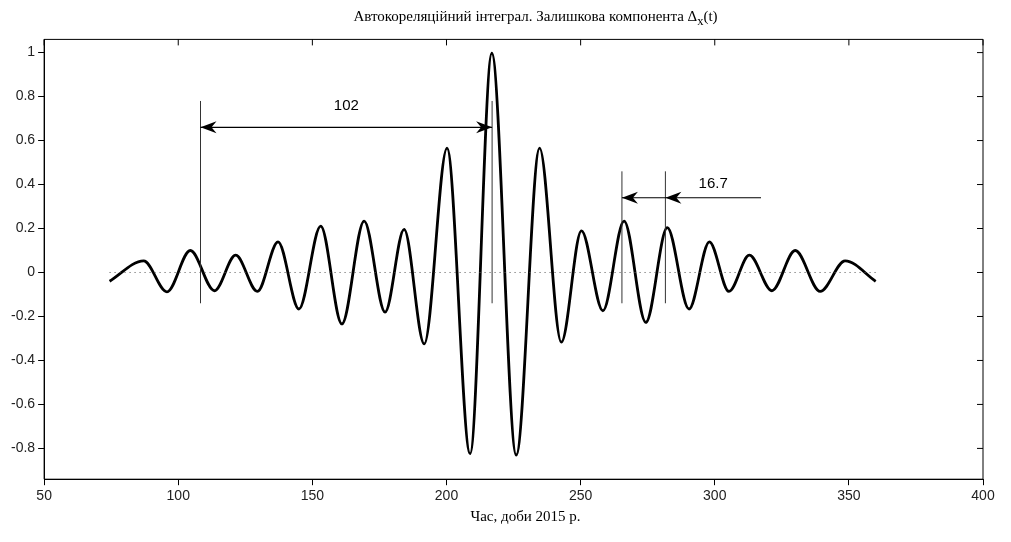 The image size is (1011, 542). Describe the element at coordinates (25, 95) in the screenshot. I see `y-tick-label: 0.8` at that location.